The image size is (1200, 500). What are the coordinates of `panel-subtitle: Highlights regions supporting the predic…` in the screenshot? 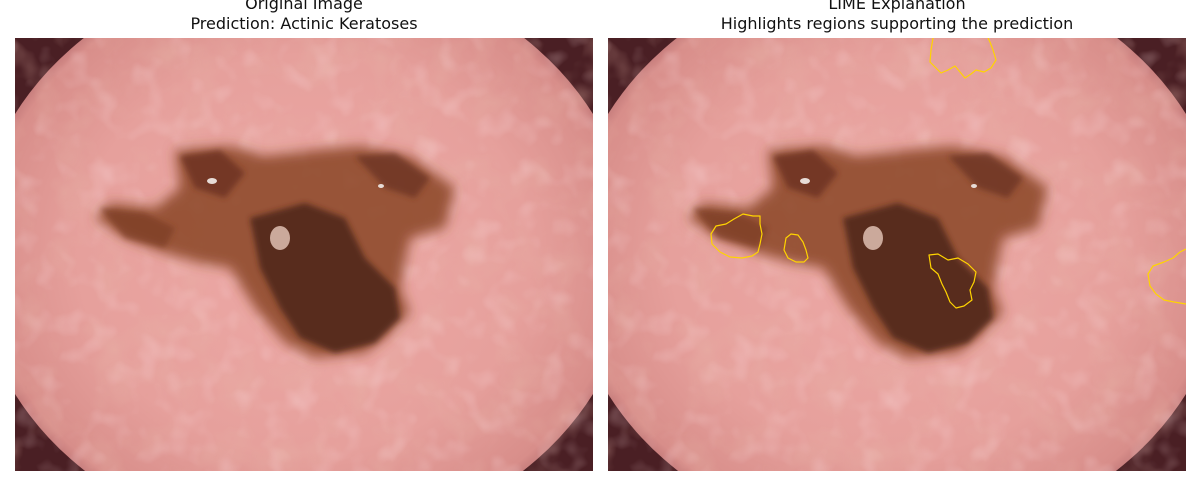 It's located at (897, 23).